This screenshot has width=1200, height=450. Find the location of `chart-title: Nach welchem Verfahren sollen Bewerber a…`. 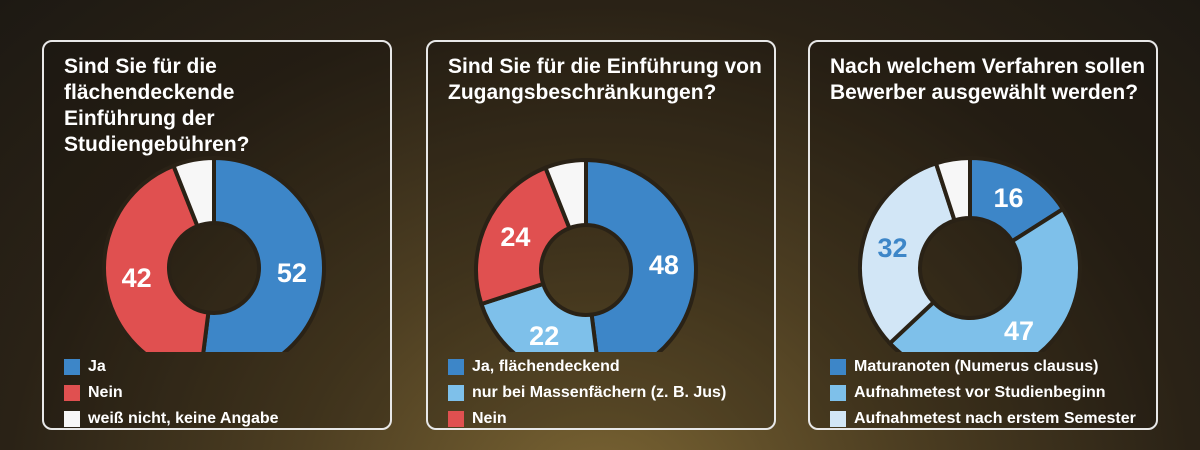

chart-title: Nach welchem Verfahren sollen Bewerber a… is located at coordinates (988, 79).